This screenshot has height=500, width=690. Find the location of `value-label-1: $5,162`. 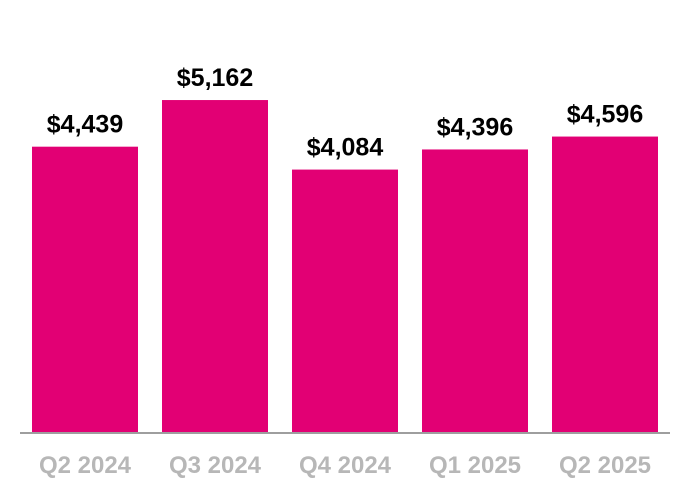

value-label-1: $5,162 is located at coordinates (215, 78).